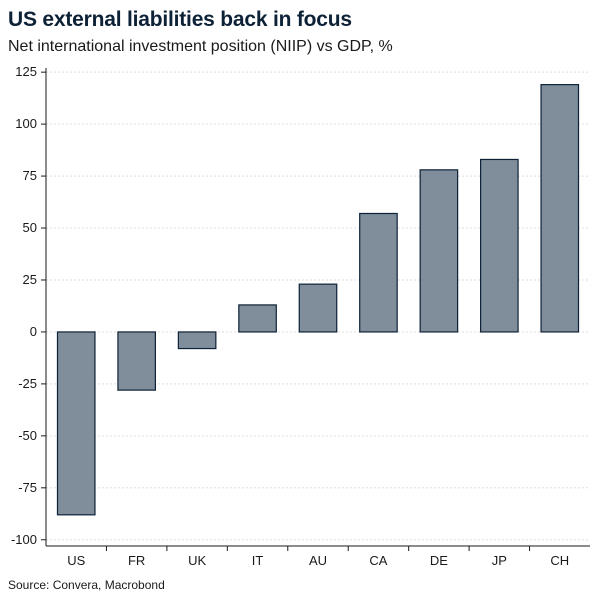 The height and width of the screenshot is (604, 604). I want to click on bar-ch, so click(560, 208).